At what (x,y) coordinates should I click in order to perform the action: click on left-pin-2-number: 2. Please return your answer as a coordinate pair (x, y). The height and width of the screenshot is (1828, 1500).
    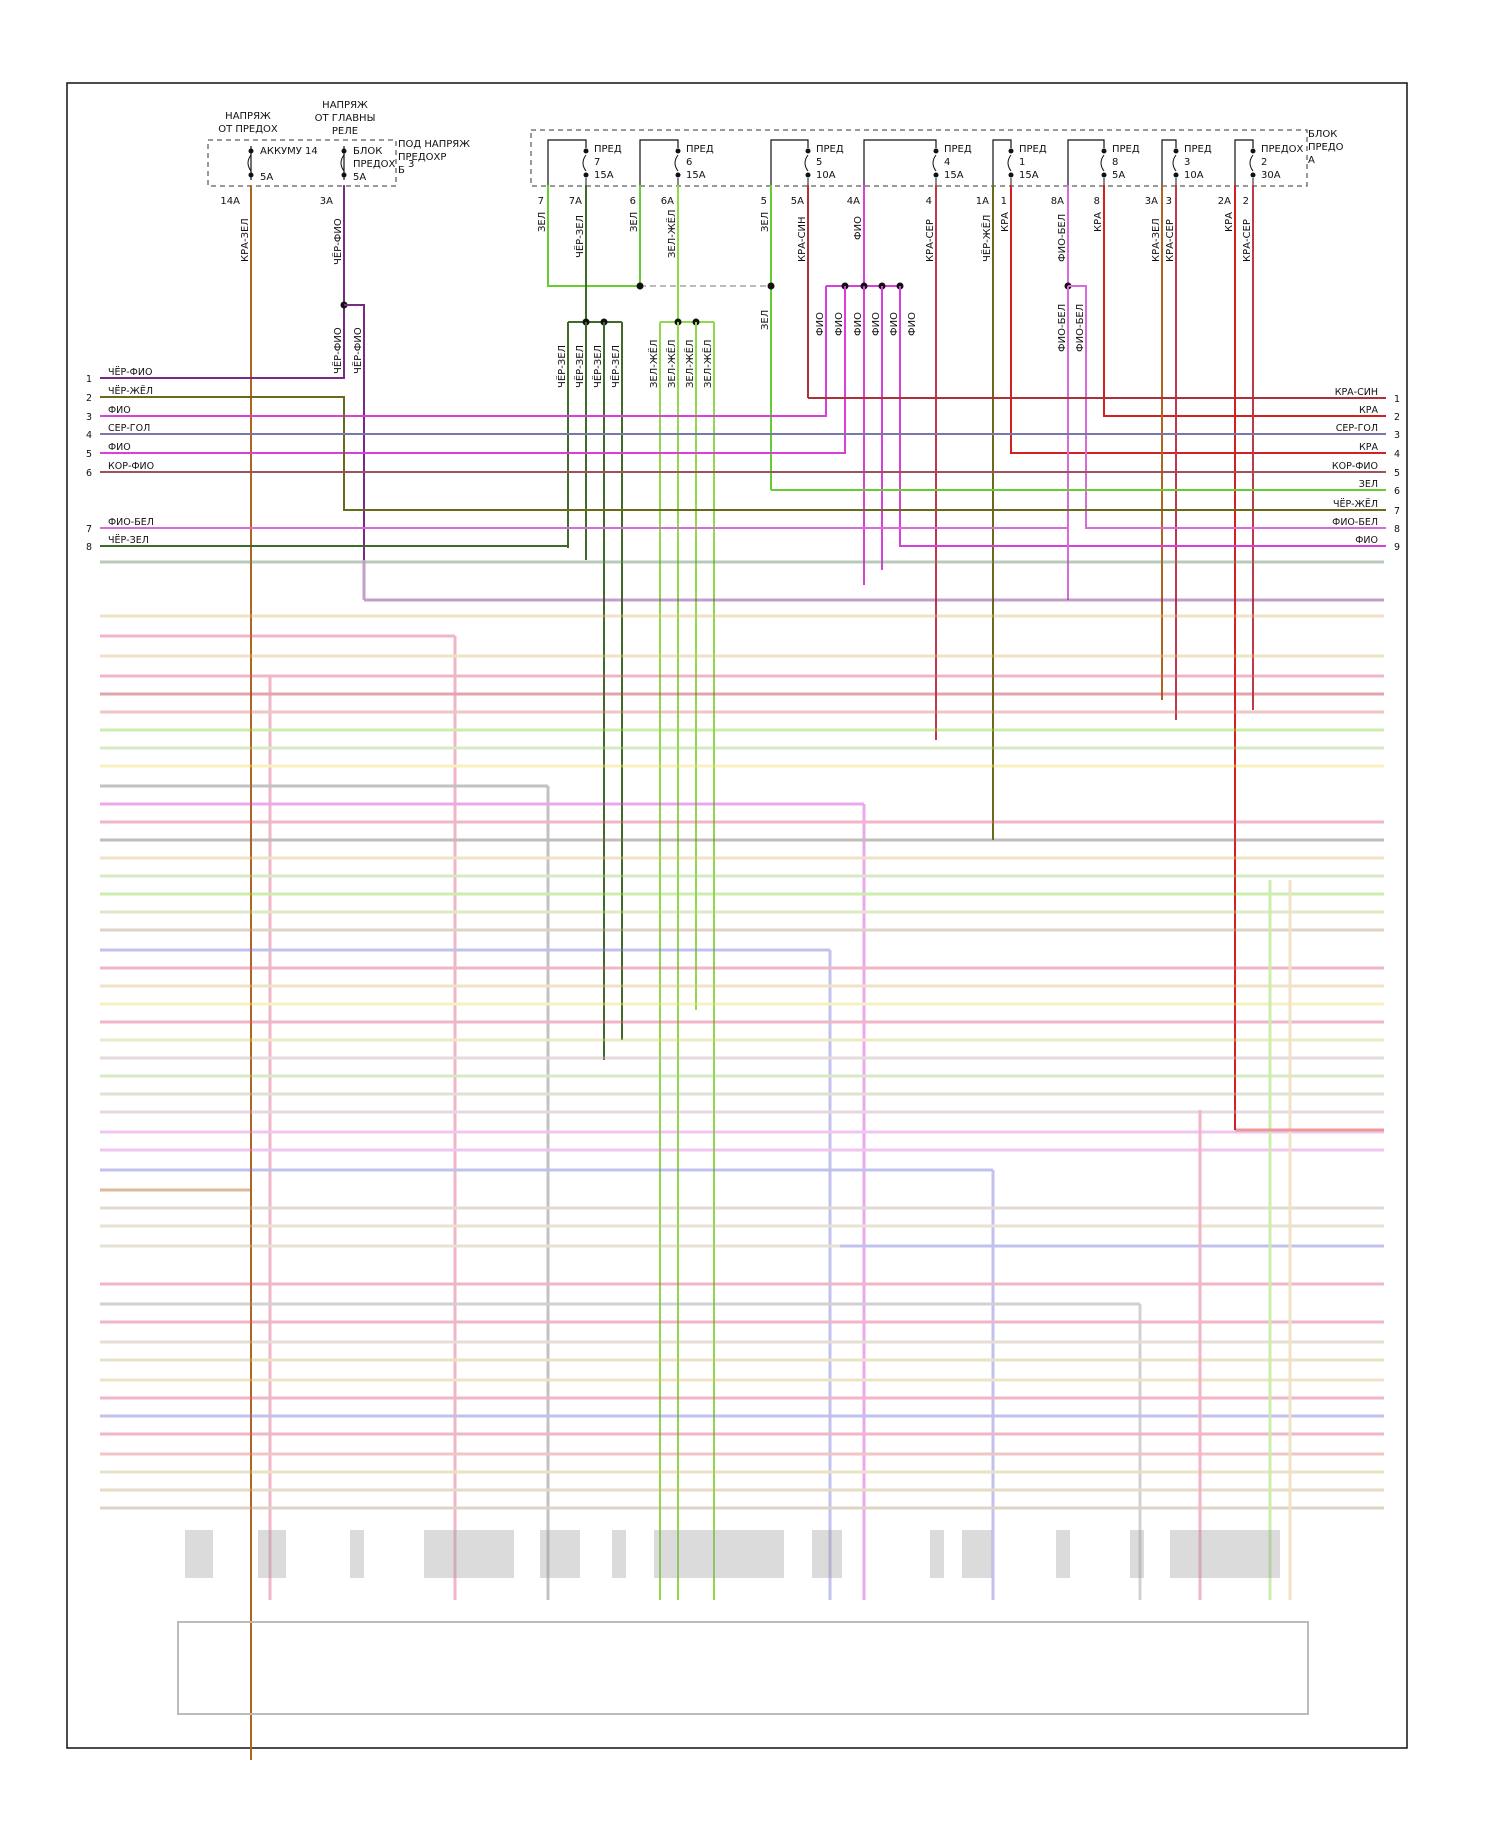
    Looking at the image, I should click on (89, 398).